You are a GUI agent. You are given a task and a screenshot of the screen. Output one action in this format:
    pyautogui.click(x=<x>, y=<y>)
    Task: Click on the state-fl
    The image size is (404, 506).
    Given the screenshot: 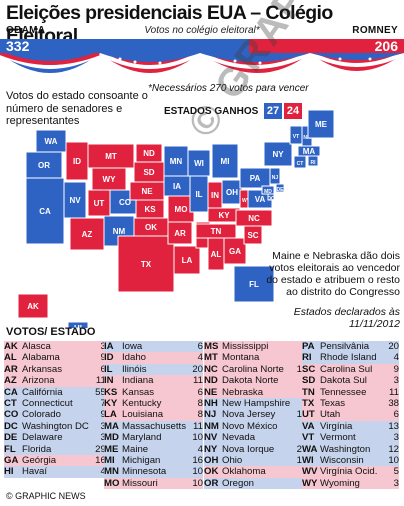 What is the action you would take?
    pyautogui.click(x=254, y=284)
    